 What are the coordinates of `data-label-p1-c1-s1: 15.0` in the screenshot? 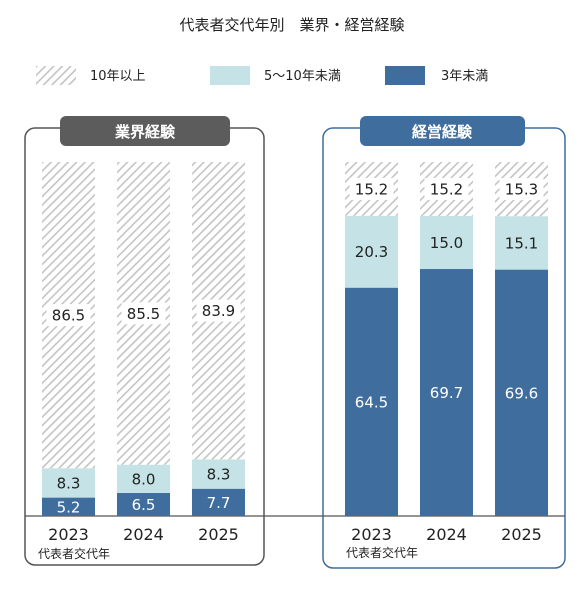 It's located at (446, 243).